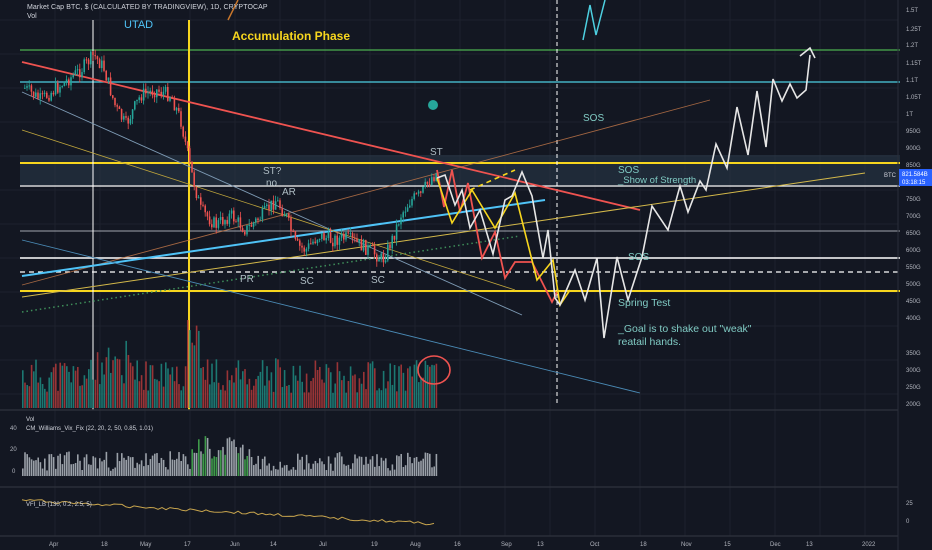  Describe the element at coordinates (594, 20) in the screenshot. I see `projection-cyan-top` at that location.